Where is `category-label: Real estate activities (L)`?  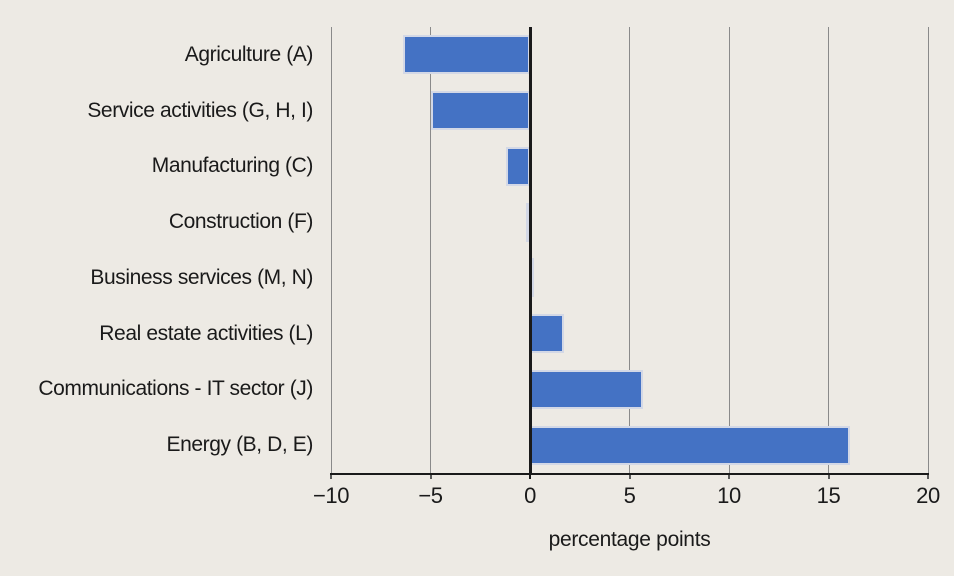
category-label: Real estate activities (L) is located at coordinates (206, 333).